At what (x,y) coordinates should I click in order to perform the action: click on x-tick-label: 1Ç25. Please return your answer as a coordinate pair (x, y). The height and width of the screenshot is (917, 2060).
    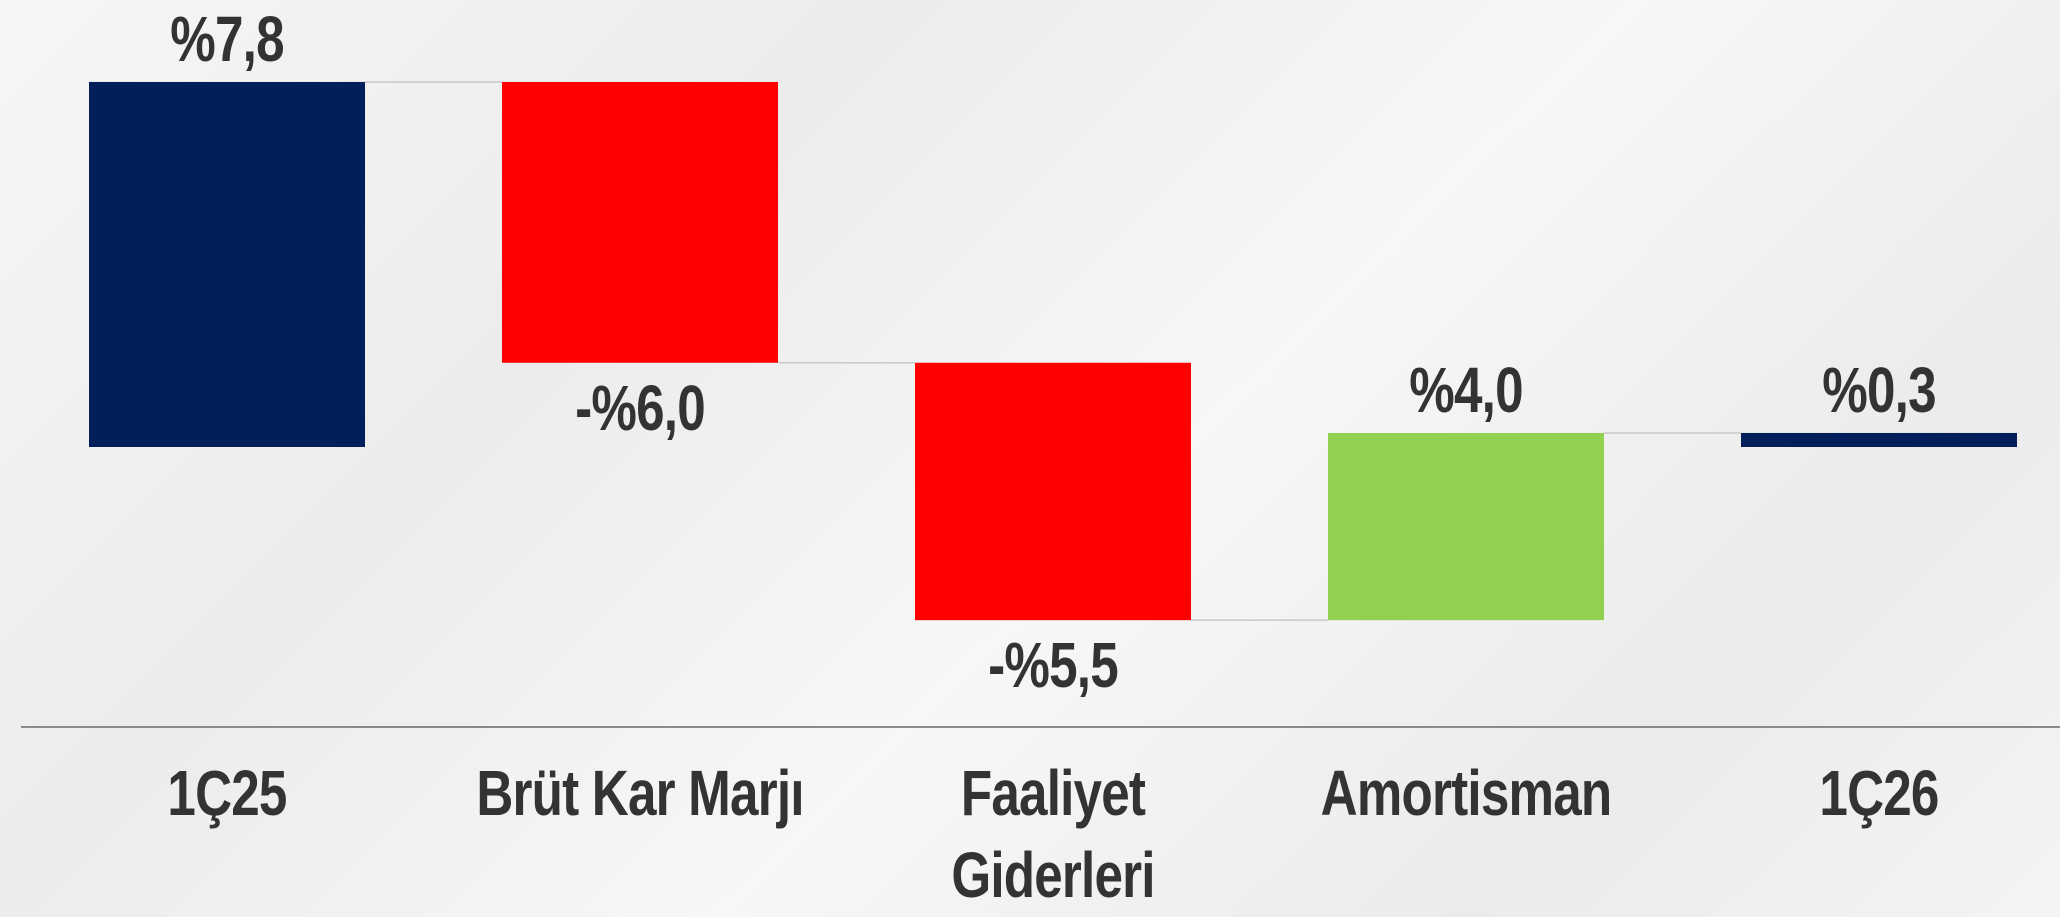
    Looking at the image, I should click on (227, 793).